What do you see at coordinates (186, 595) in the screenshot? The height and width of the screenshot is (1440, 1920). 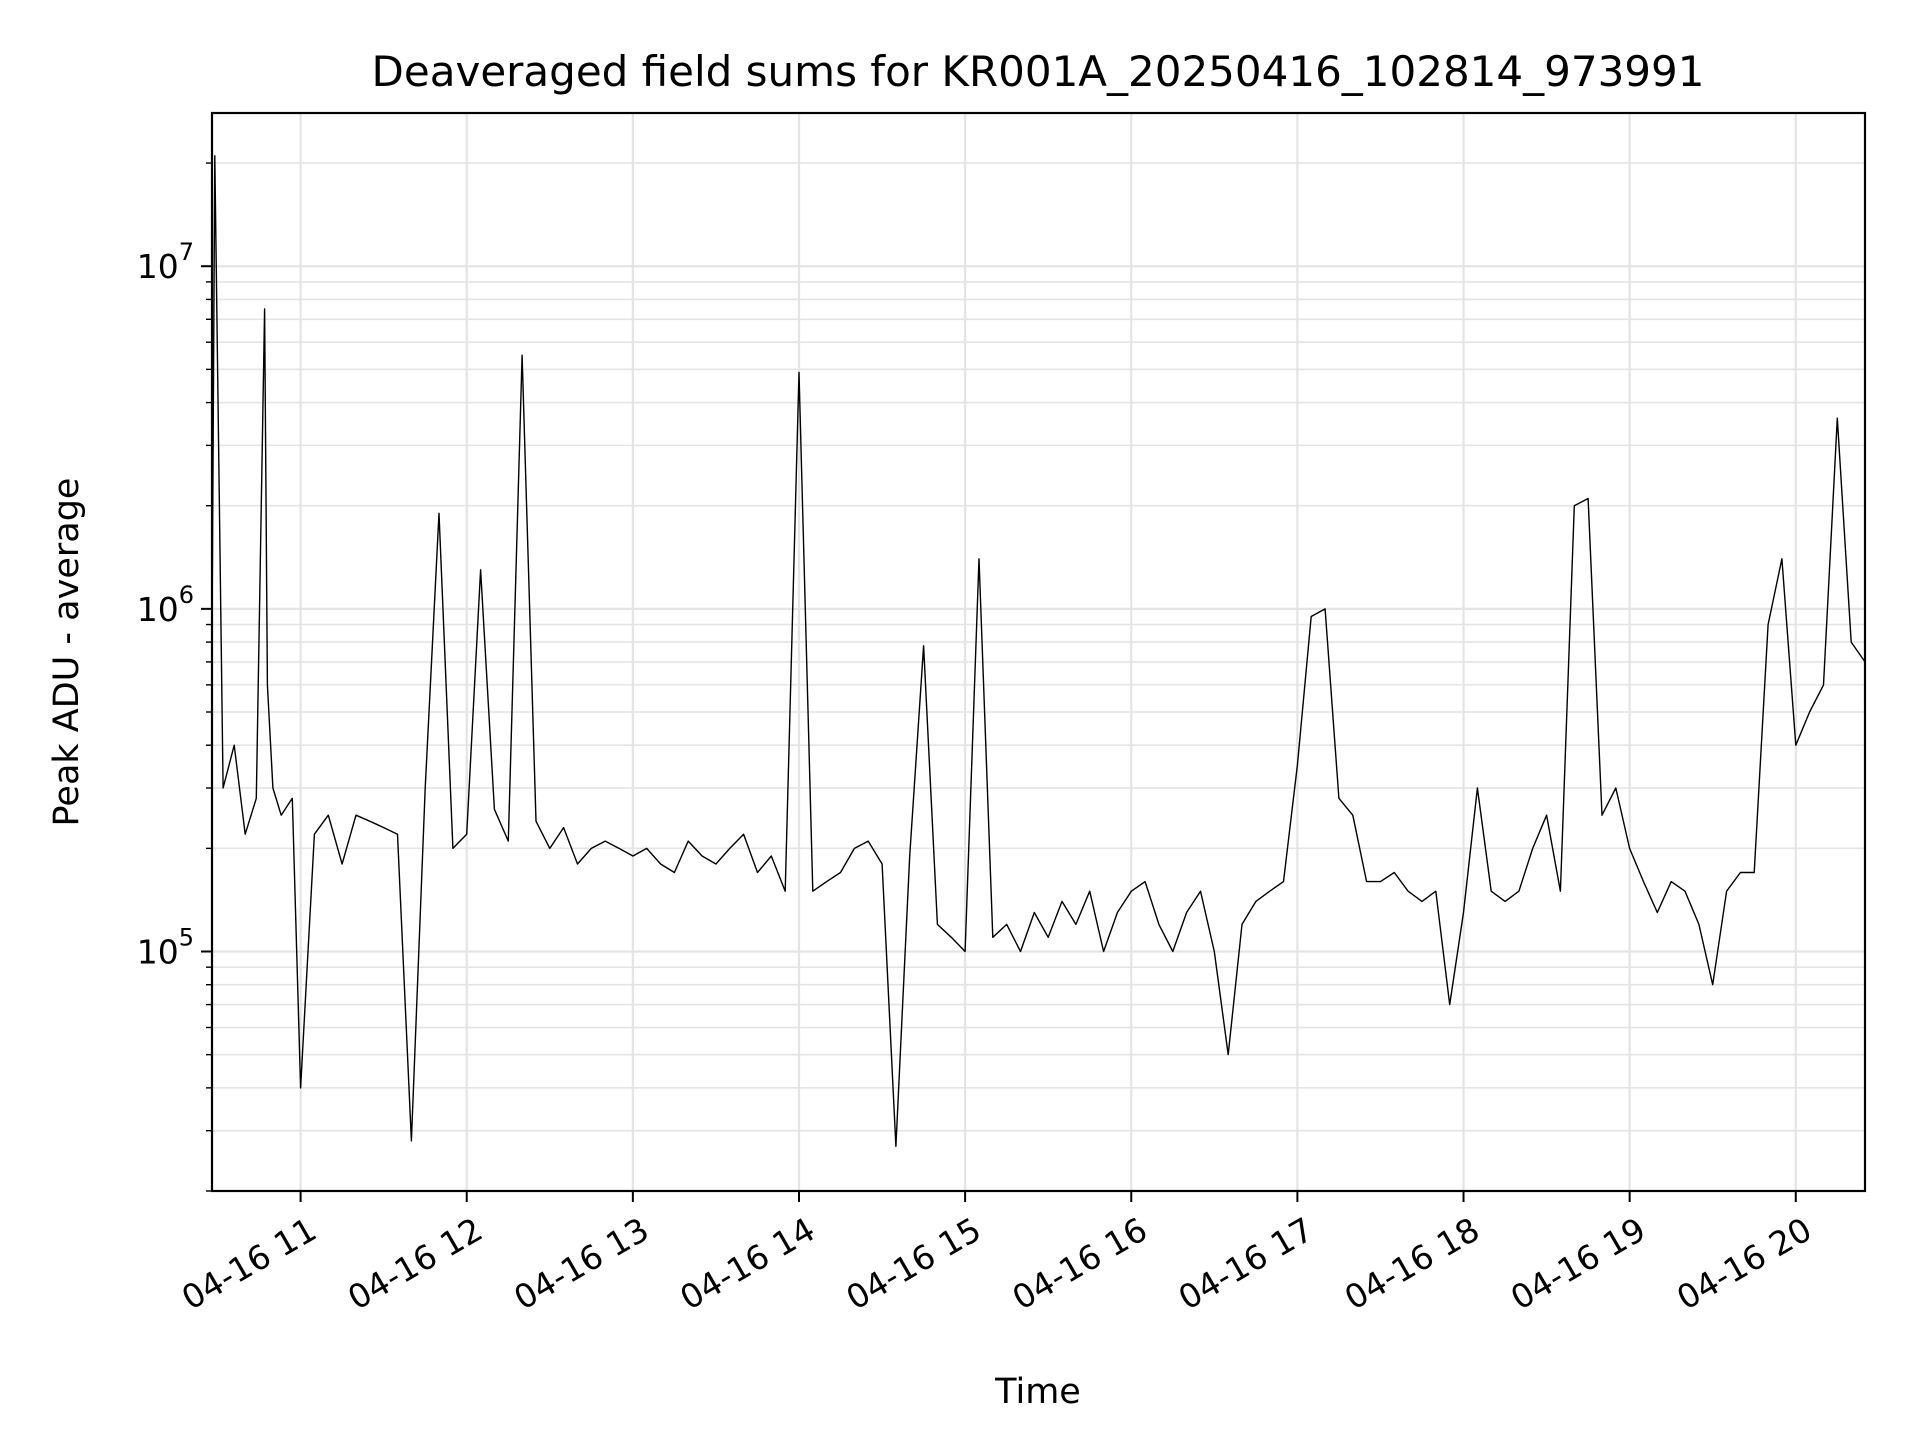 I see `y-tick-label-exponent: 6` at bounding box center [186, 595].